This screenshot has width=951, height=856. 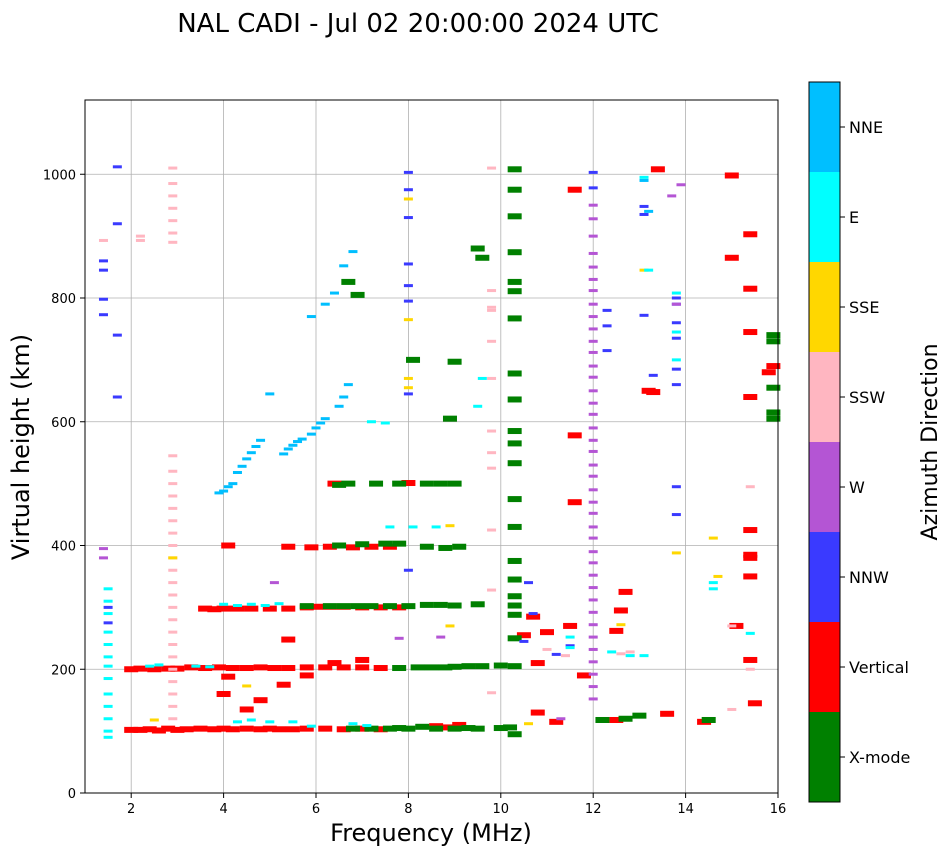 What do you see at coordinates (930, 441) in the screenshot?
I see `colorbar-label: Azimuth Direction` at bounding box center [930, 441].